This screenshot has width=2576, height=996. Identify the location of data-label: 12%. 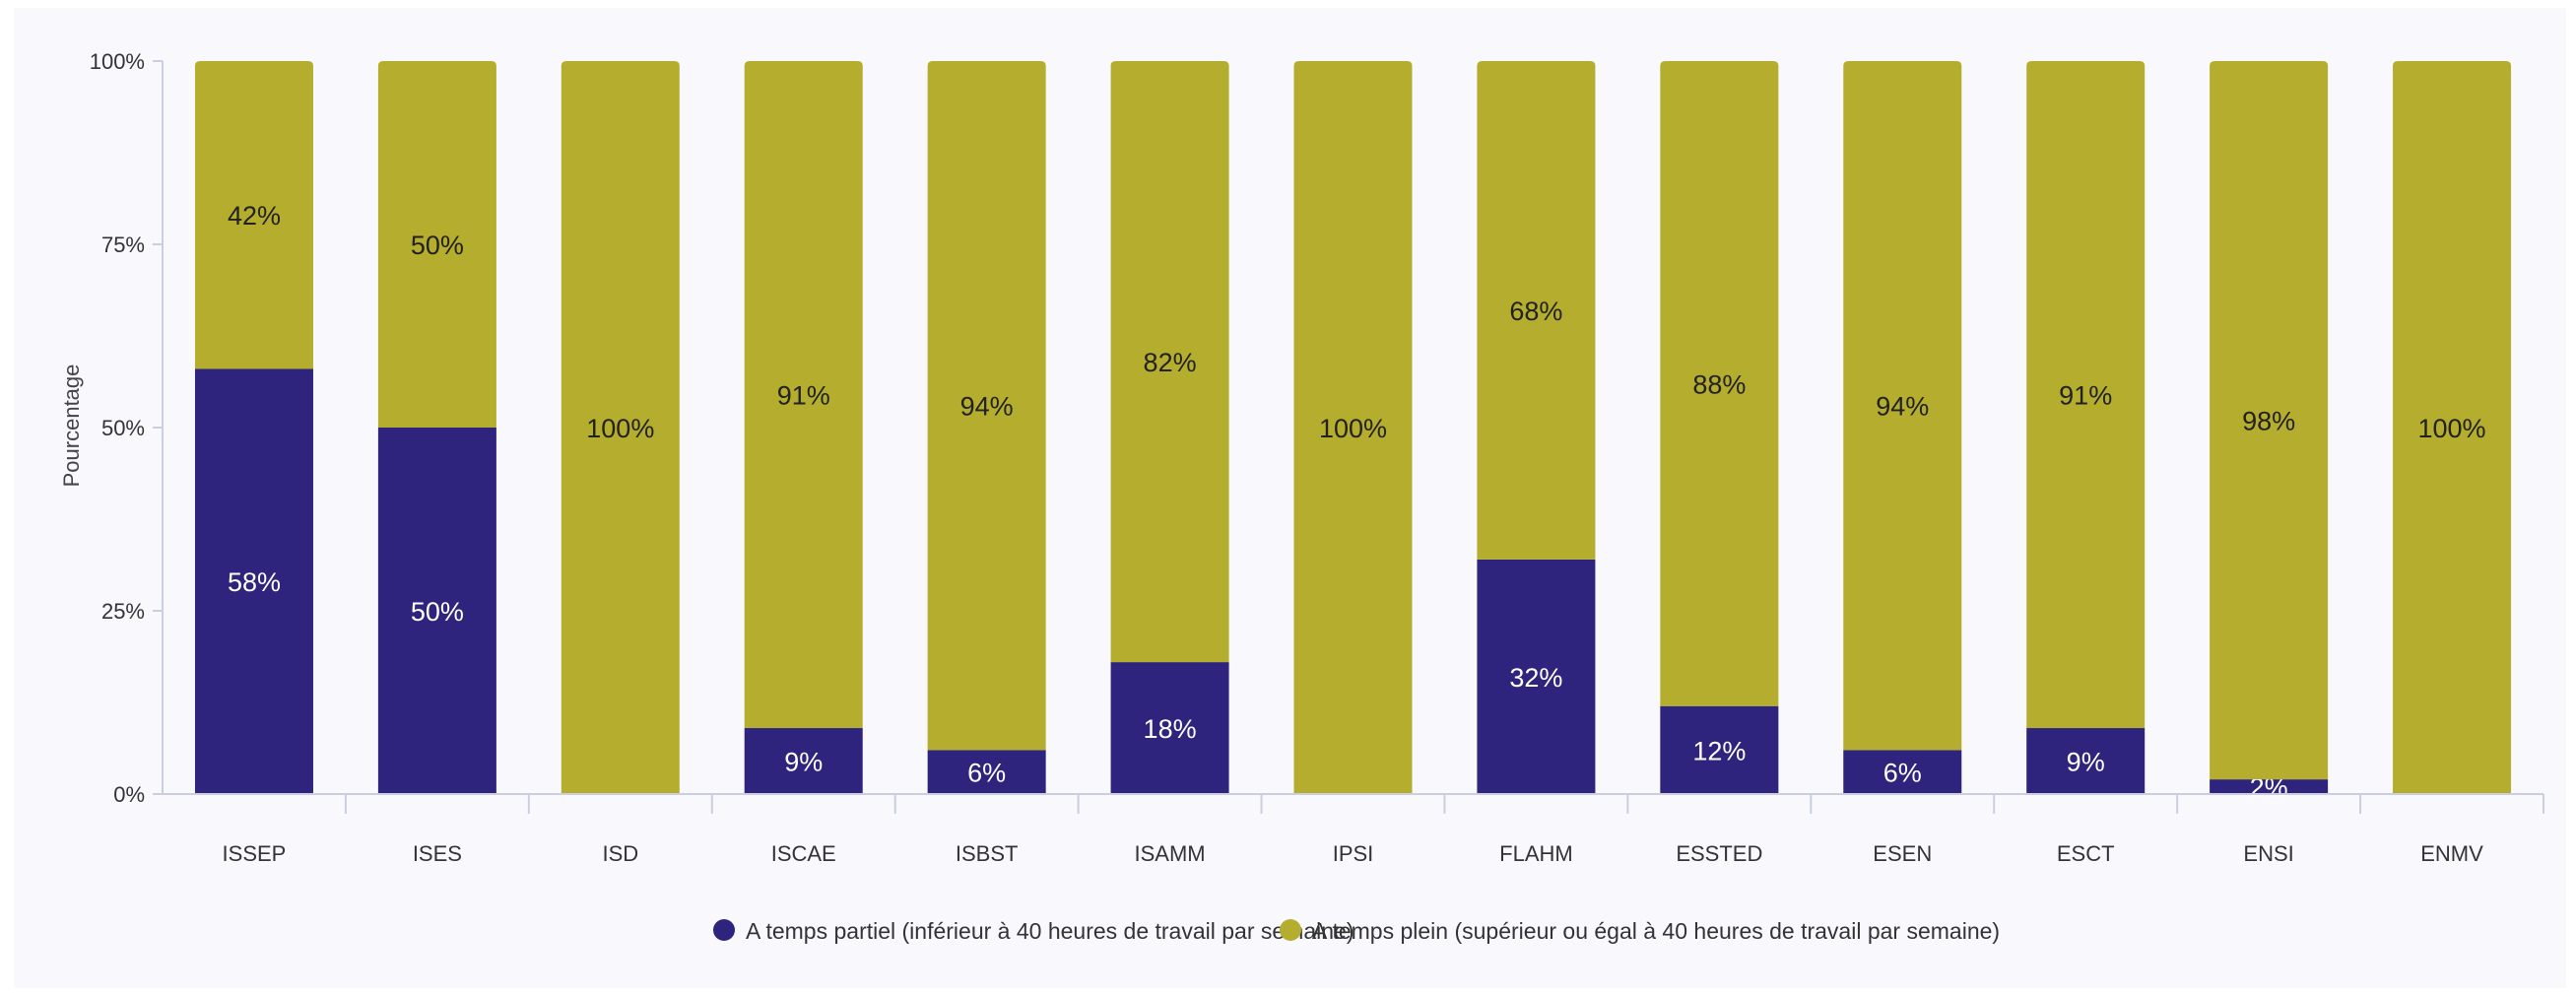
(1719, 750).